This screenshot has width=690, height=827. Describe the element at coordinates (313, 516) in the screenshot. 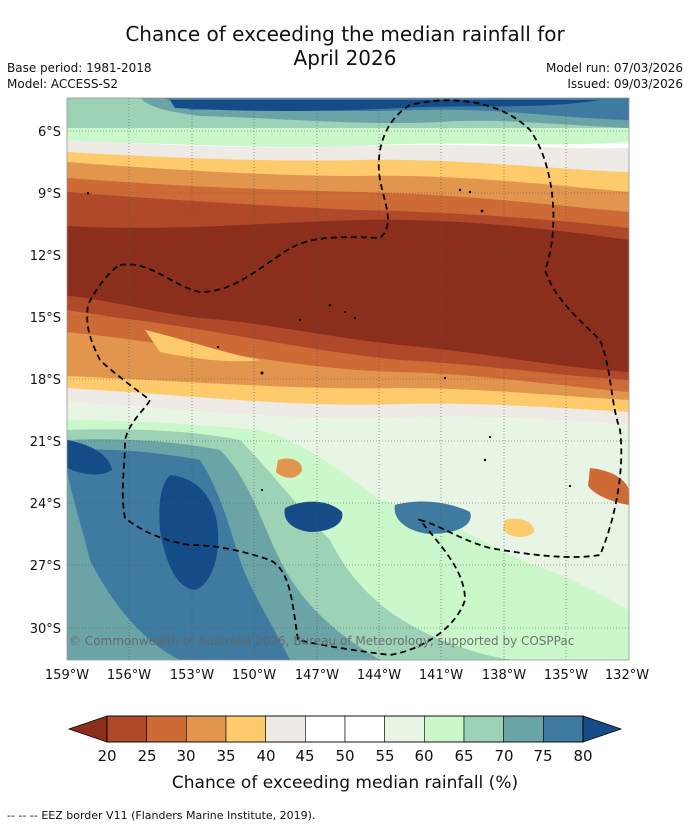

I see `wet-core-c` at that location.